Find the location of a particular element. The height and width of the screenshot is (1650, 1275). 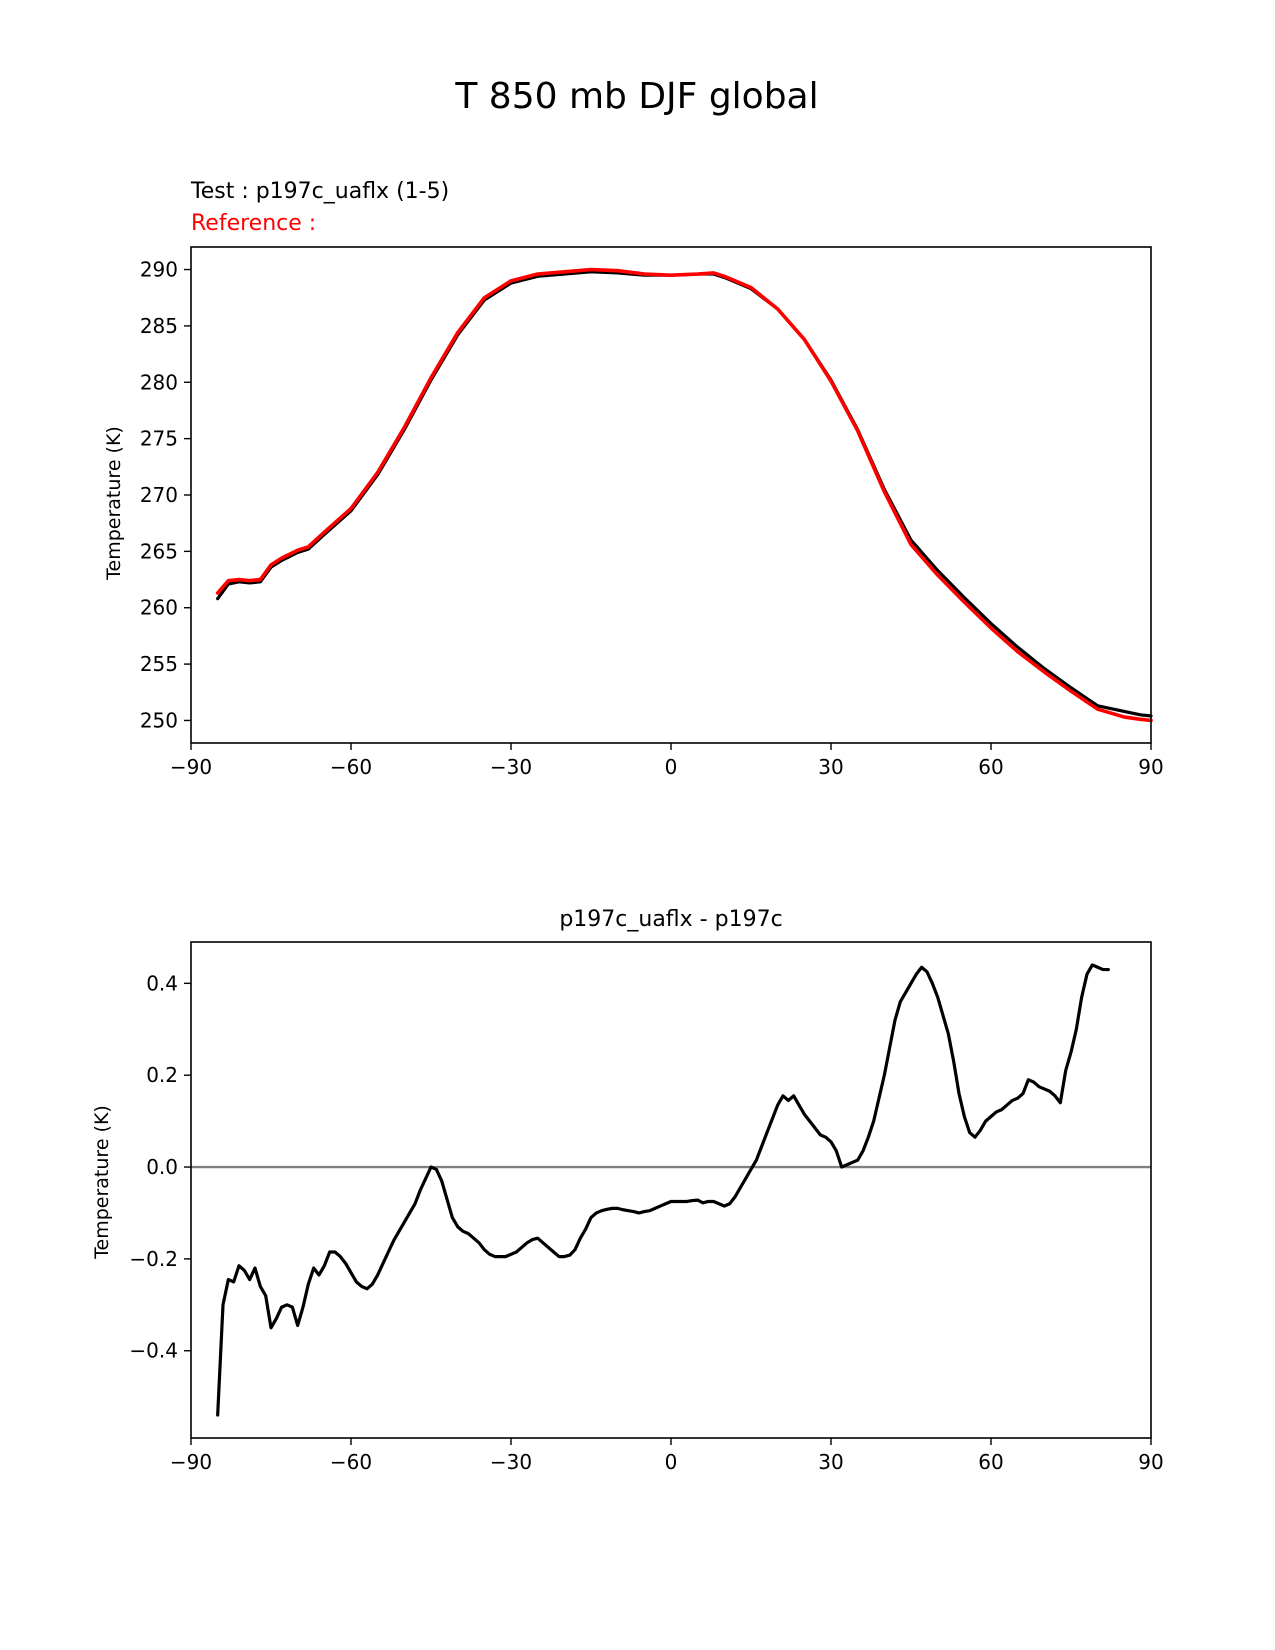

difference-title: p197c_uaflx - p197c is located at coordinates (670, 919).